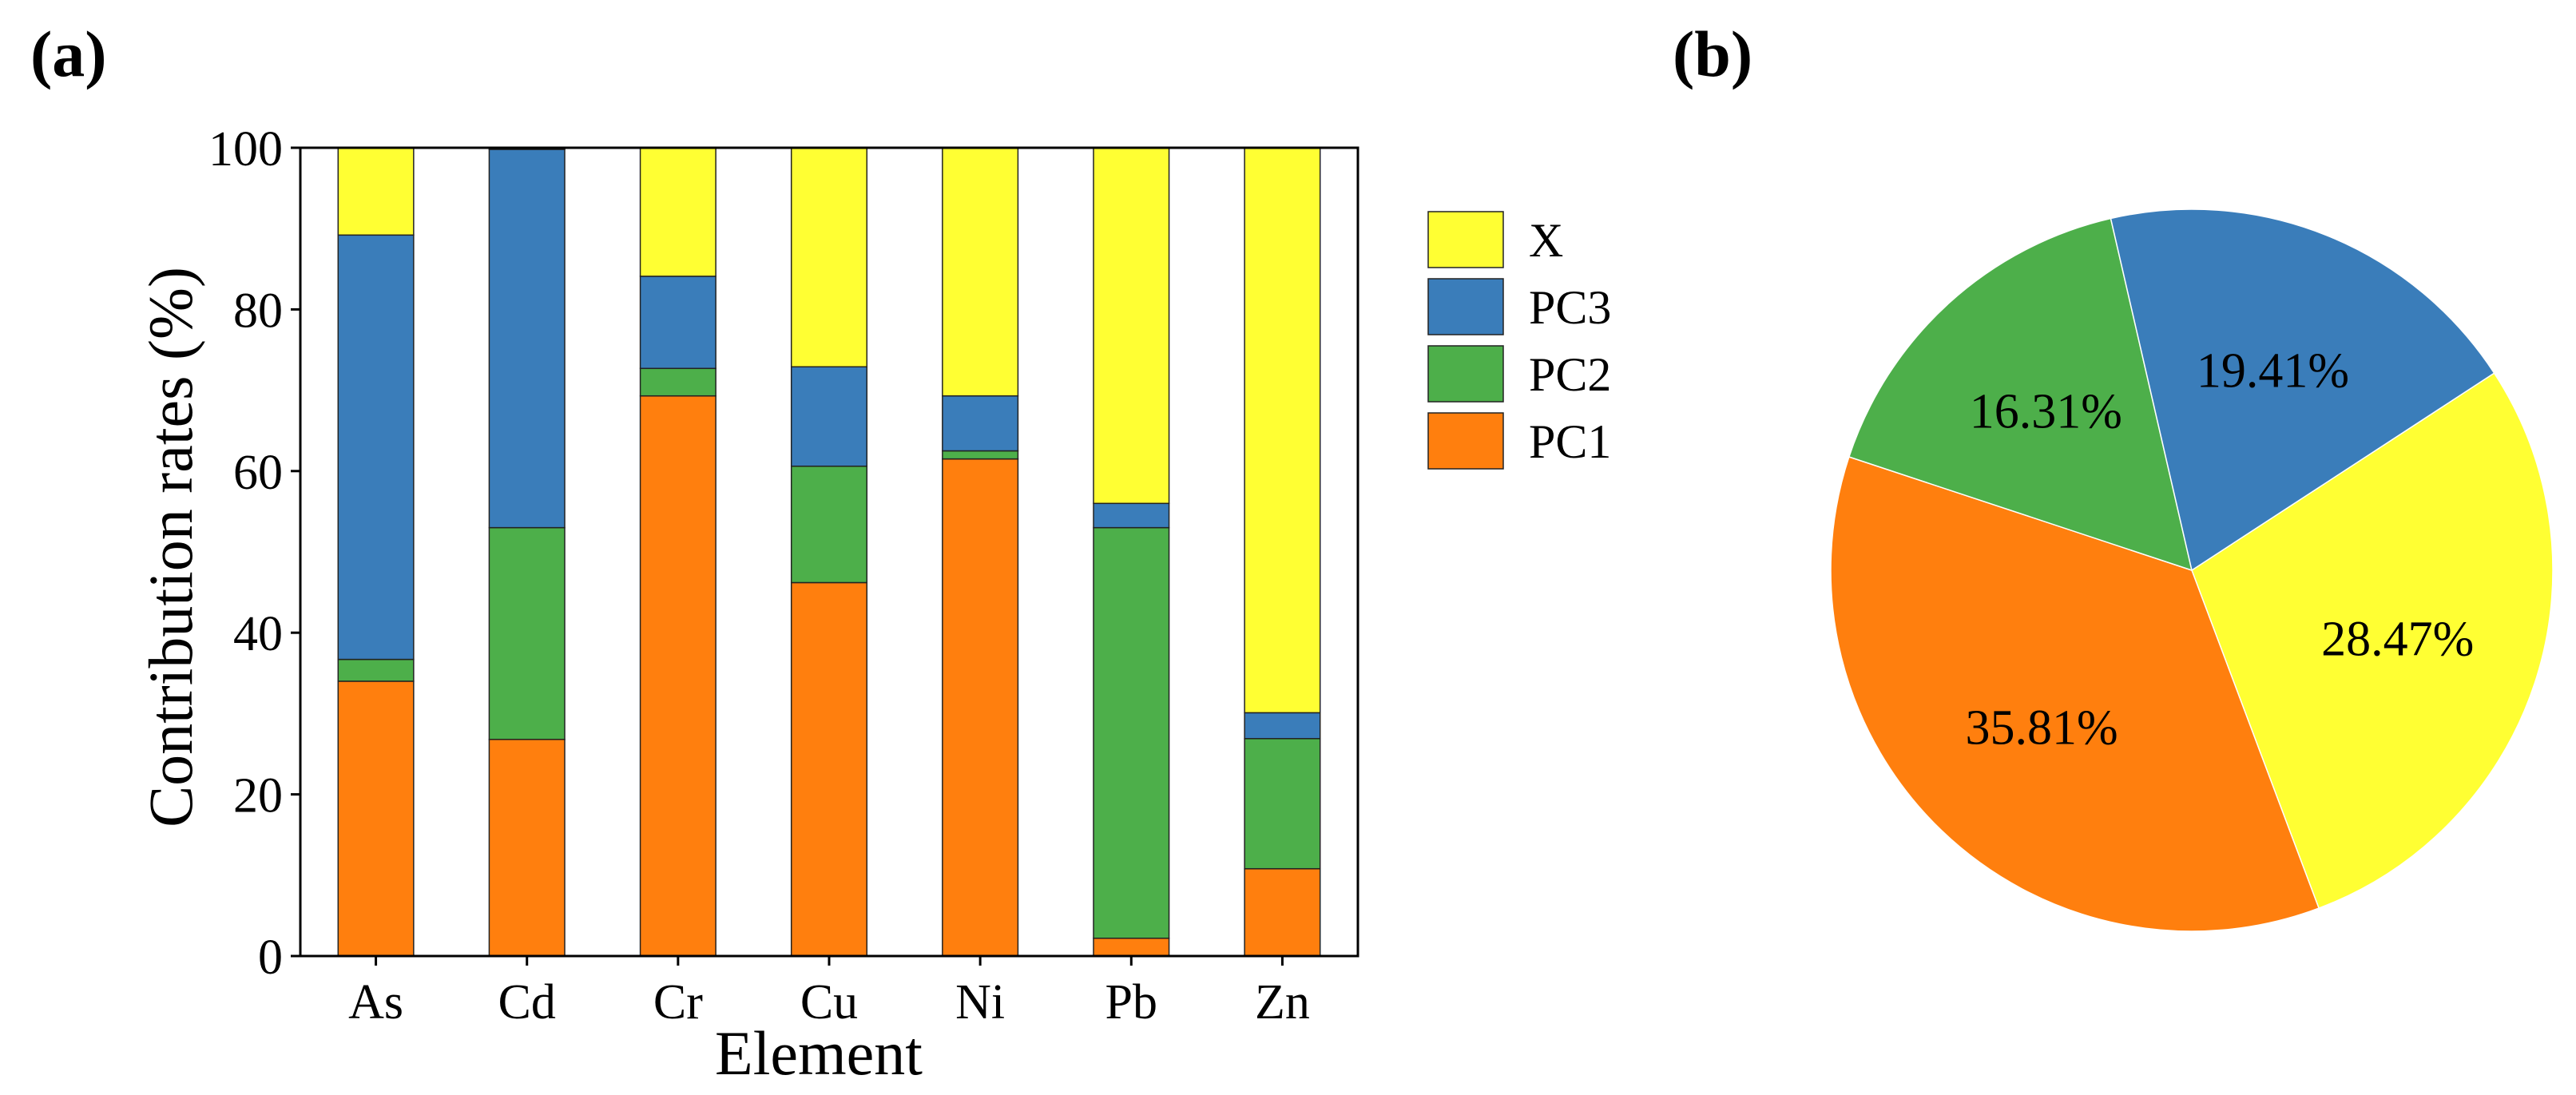  Describe the element at coordinates (829, 417) in the screenshot. I see `bar-segment-cu-pc3` at that location.